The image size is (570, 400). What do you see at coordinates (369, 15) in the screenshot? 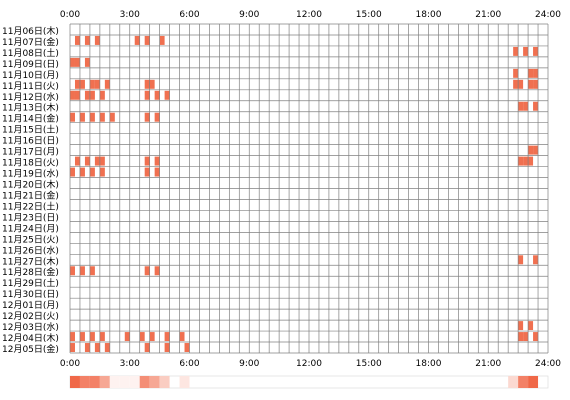
I see `x-tick-label-top: 15:00` at bounding box center [369, 15].